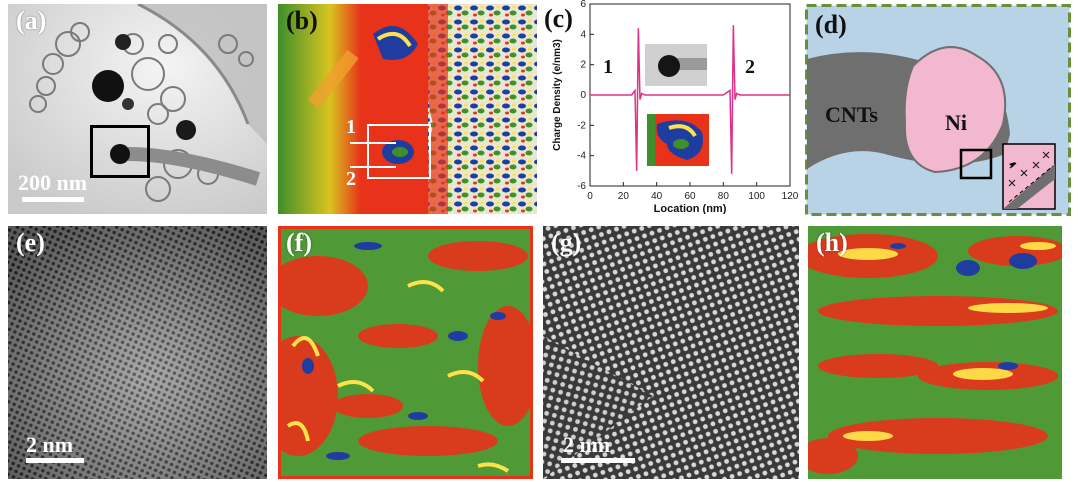 The height and width of the screenshot is (482, 1080). What do you see at coordinates (832, 242) in the screenshot?
I see `panel-label-h: (h)` at bounding box center [832, 242].